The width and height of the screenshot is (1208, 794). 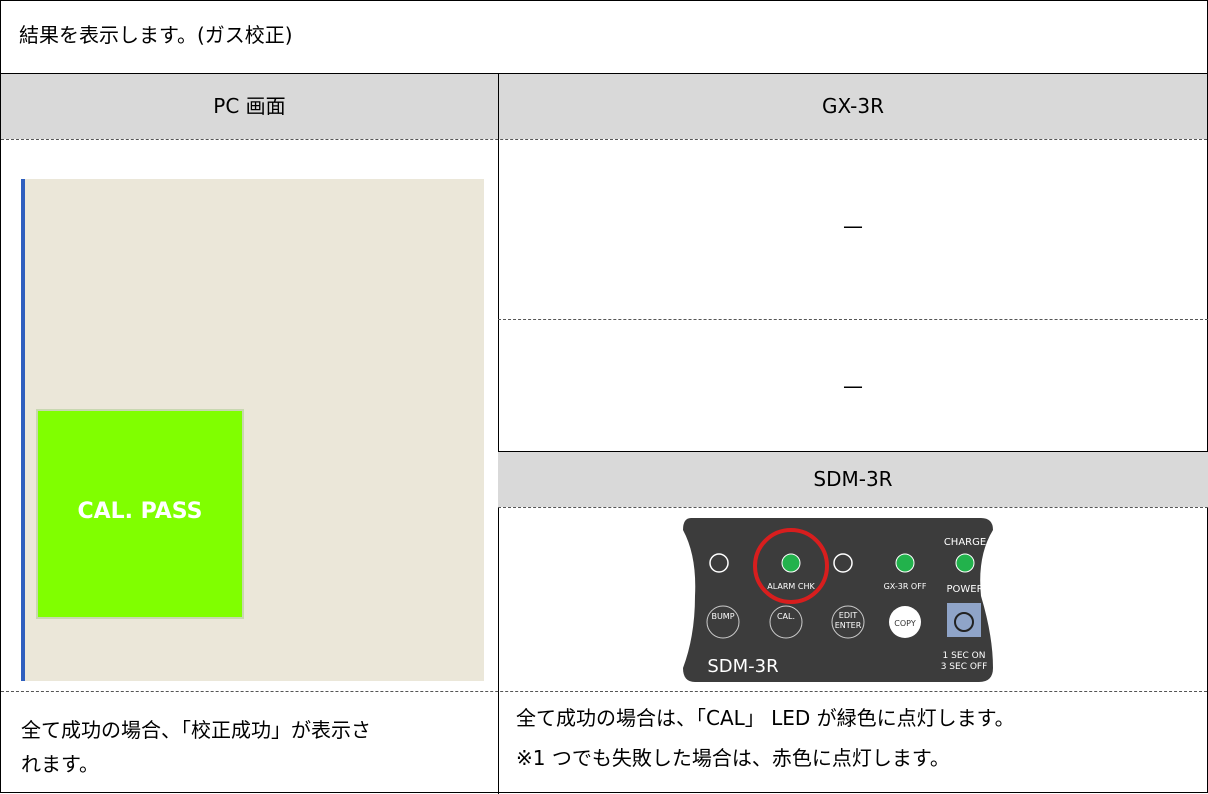 I want to click on status-text: CAL. PASS, so click(x=140, y=511).